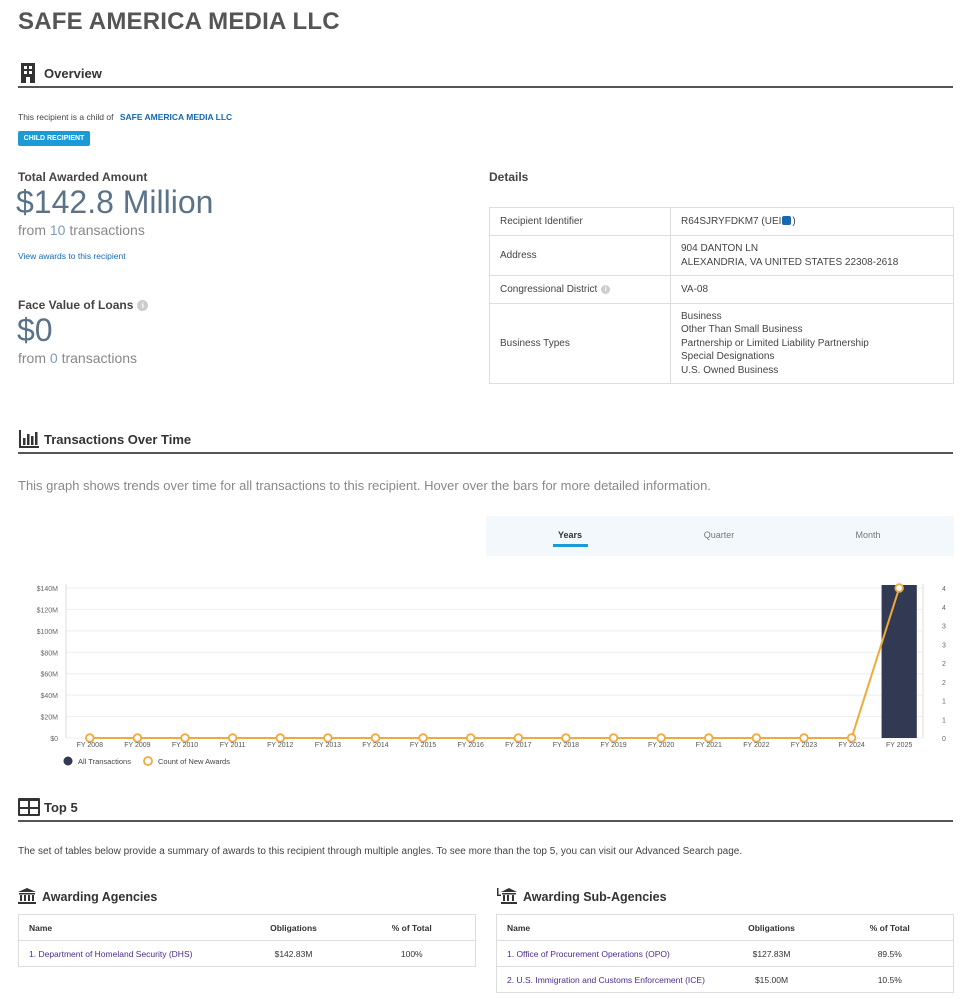 Image resolution: width=971 pixels, height=1000 pixels. I want to click on x-tick-label: FY 2020, so click(661, 745).